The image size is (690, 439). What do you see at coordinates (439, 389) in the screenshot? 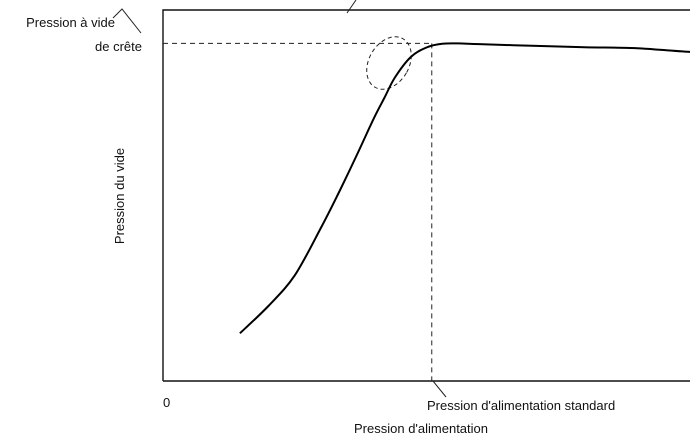
I see `standard-label-leader` at bounding box center [439, 389].